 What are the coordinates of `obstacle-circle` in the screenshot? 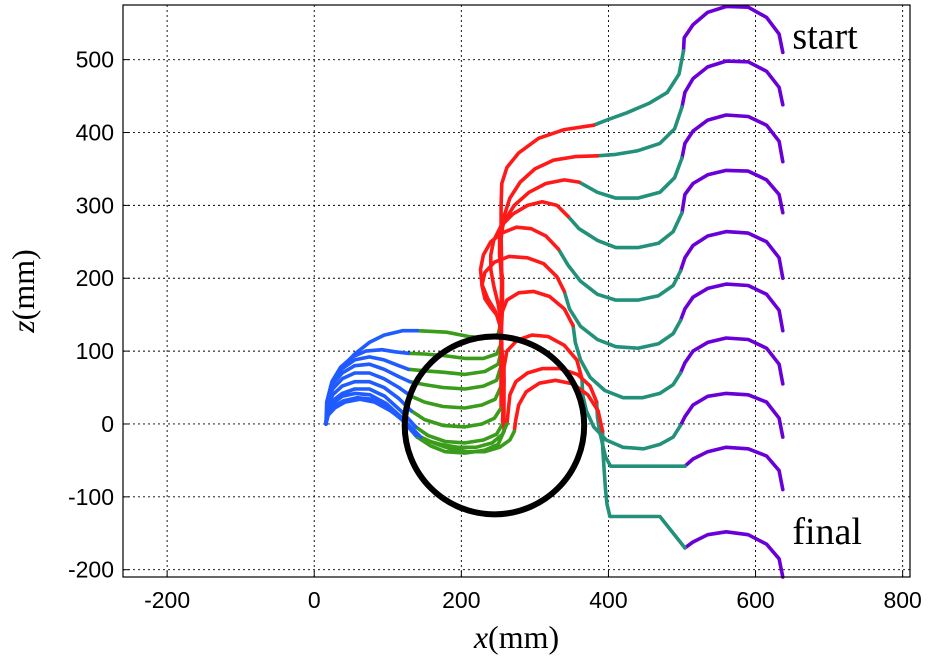 It's located at (494, 425).